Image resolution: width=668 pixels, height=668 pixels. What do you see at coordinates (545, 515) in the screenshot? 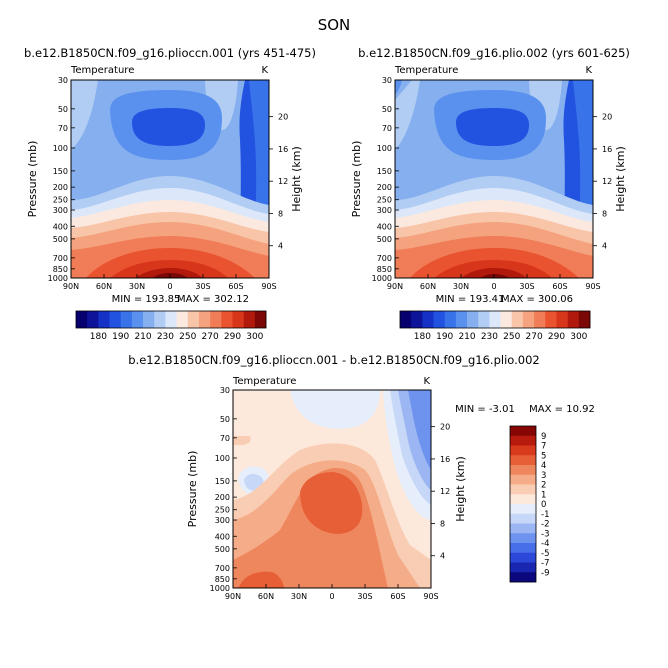
I see `colorbar-label: -1` at bounding box center [545, 515].